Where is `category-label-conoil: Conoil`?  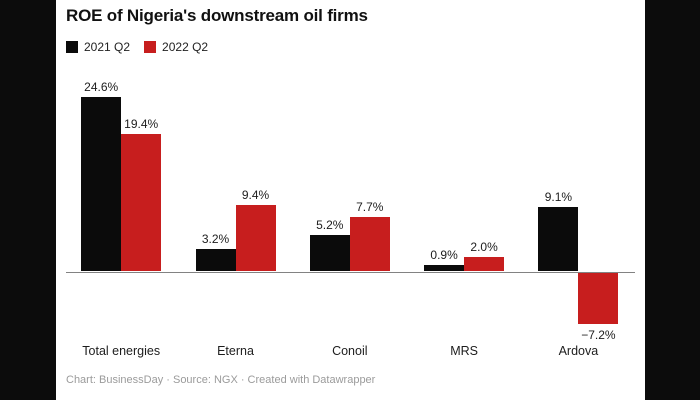
category-label-conoil: Conoil is located at coordinates (350, 351).